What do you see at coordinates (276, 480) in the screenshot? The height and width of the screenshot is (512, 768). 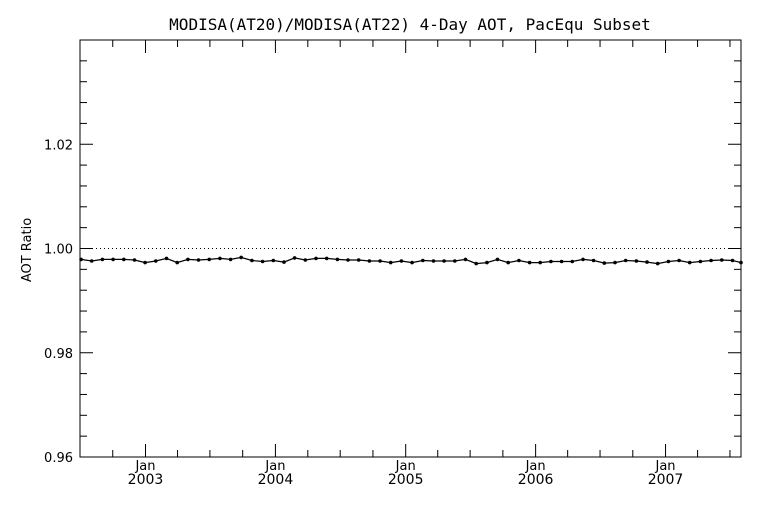 I see `x-tick-year-label: 2004` at bounding box center [276, 480].